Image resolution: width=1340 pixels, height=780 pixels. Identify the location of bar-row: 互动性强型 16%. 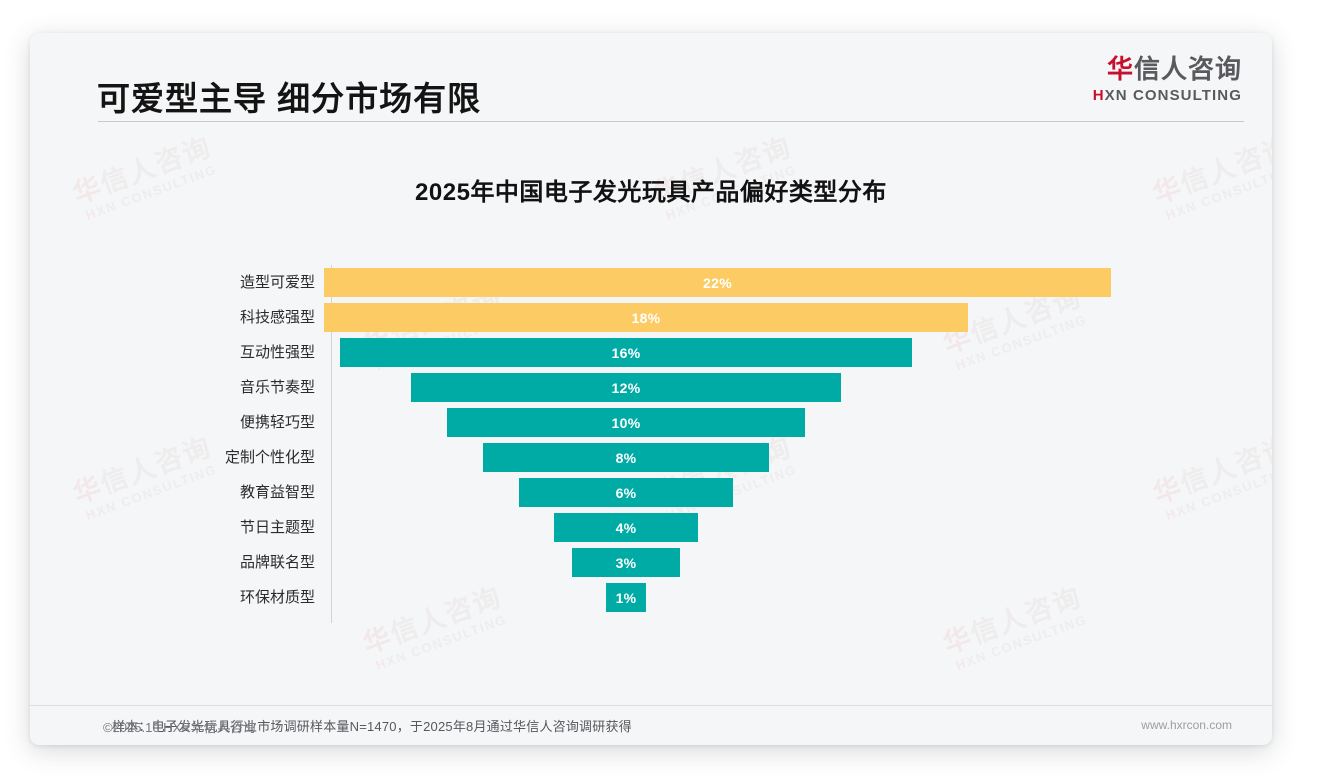
(652, 352).